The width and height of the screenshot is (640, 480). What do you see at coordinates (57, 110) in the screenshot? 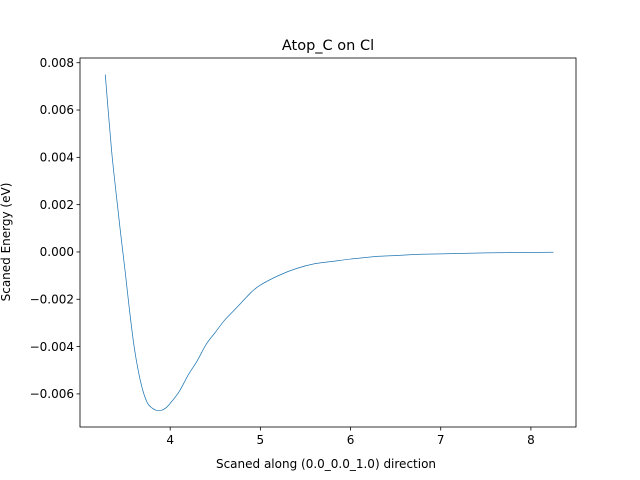
I see `y-tick-label: 0.006` at bounding box center [57, 110].